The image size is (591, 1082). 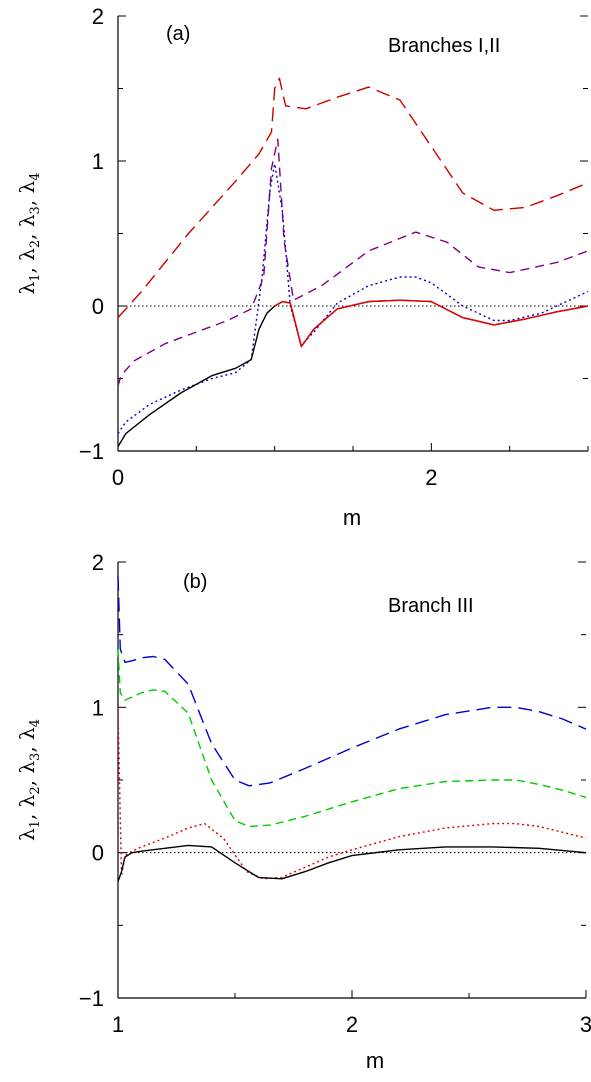 What do you see at coordinates (118, 477) in the screenshot?
I see `x-tick-label: 0` at bounding box center [118, 477].